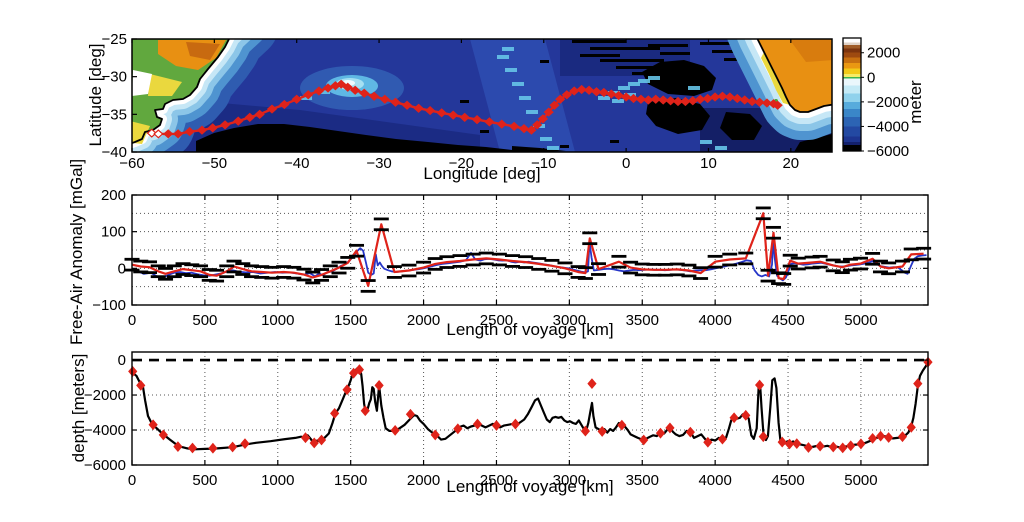 The width and height of the screenshot is (1024, 522). I want to click on gravity-x-tick-label: 3500, so click(642, 320).